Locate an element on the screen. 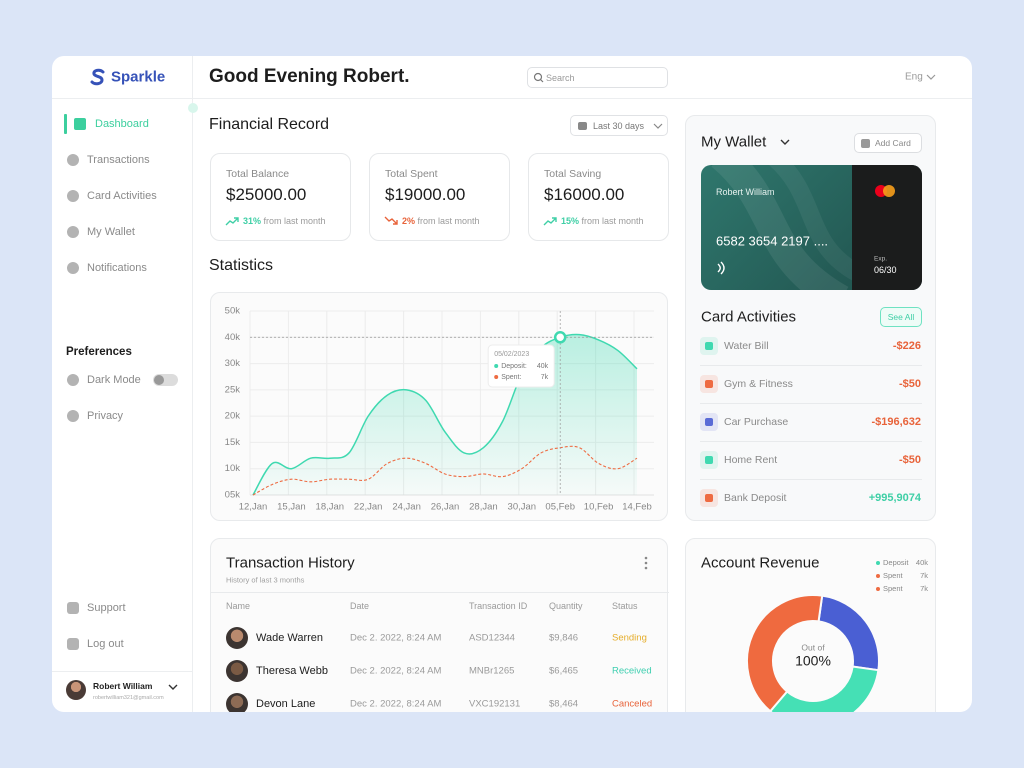  card-label: Total Saving is located at coordinates (573, 174).